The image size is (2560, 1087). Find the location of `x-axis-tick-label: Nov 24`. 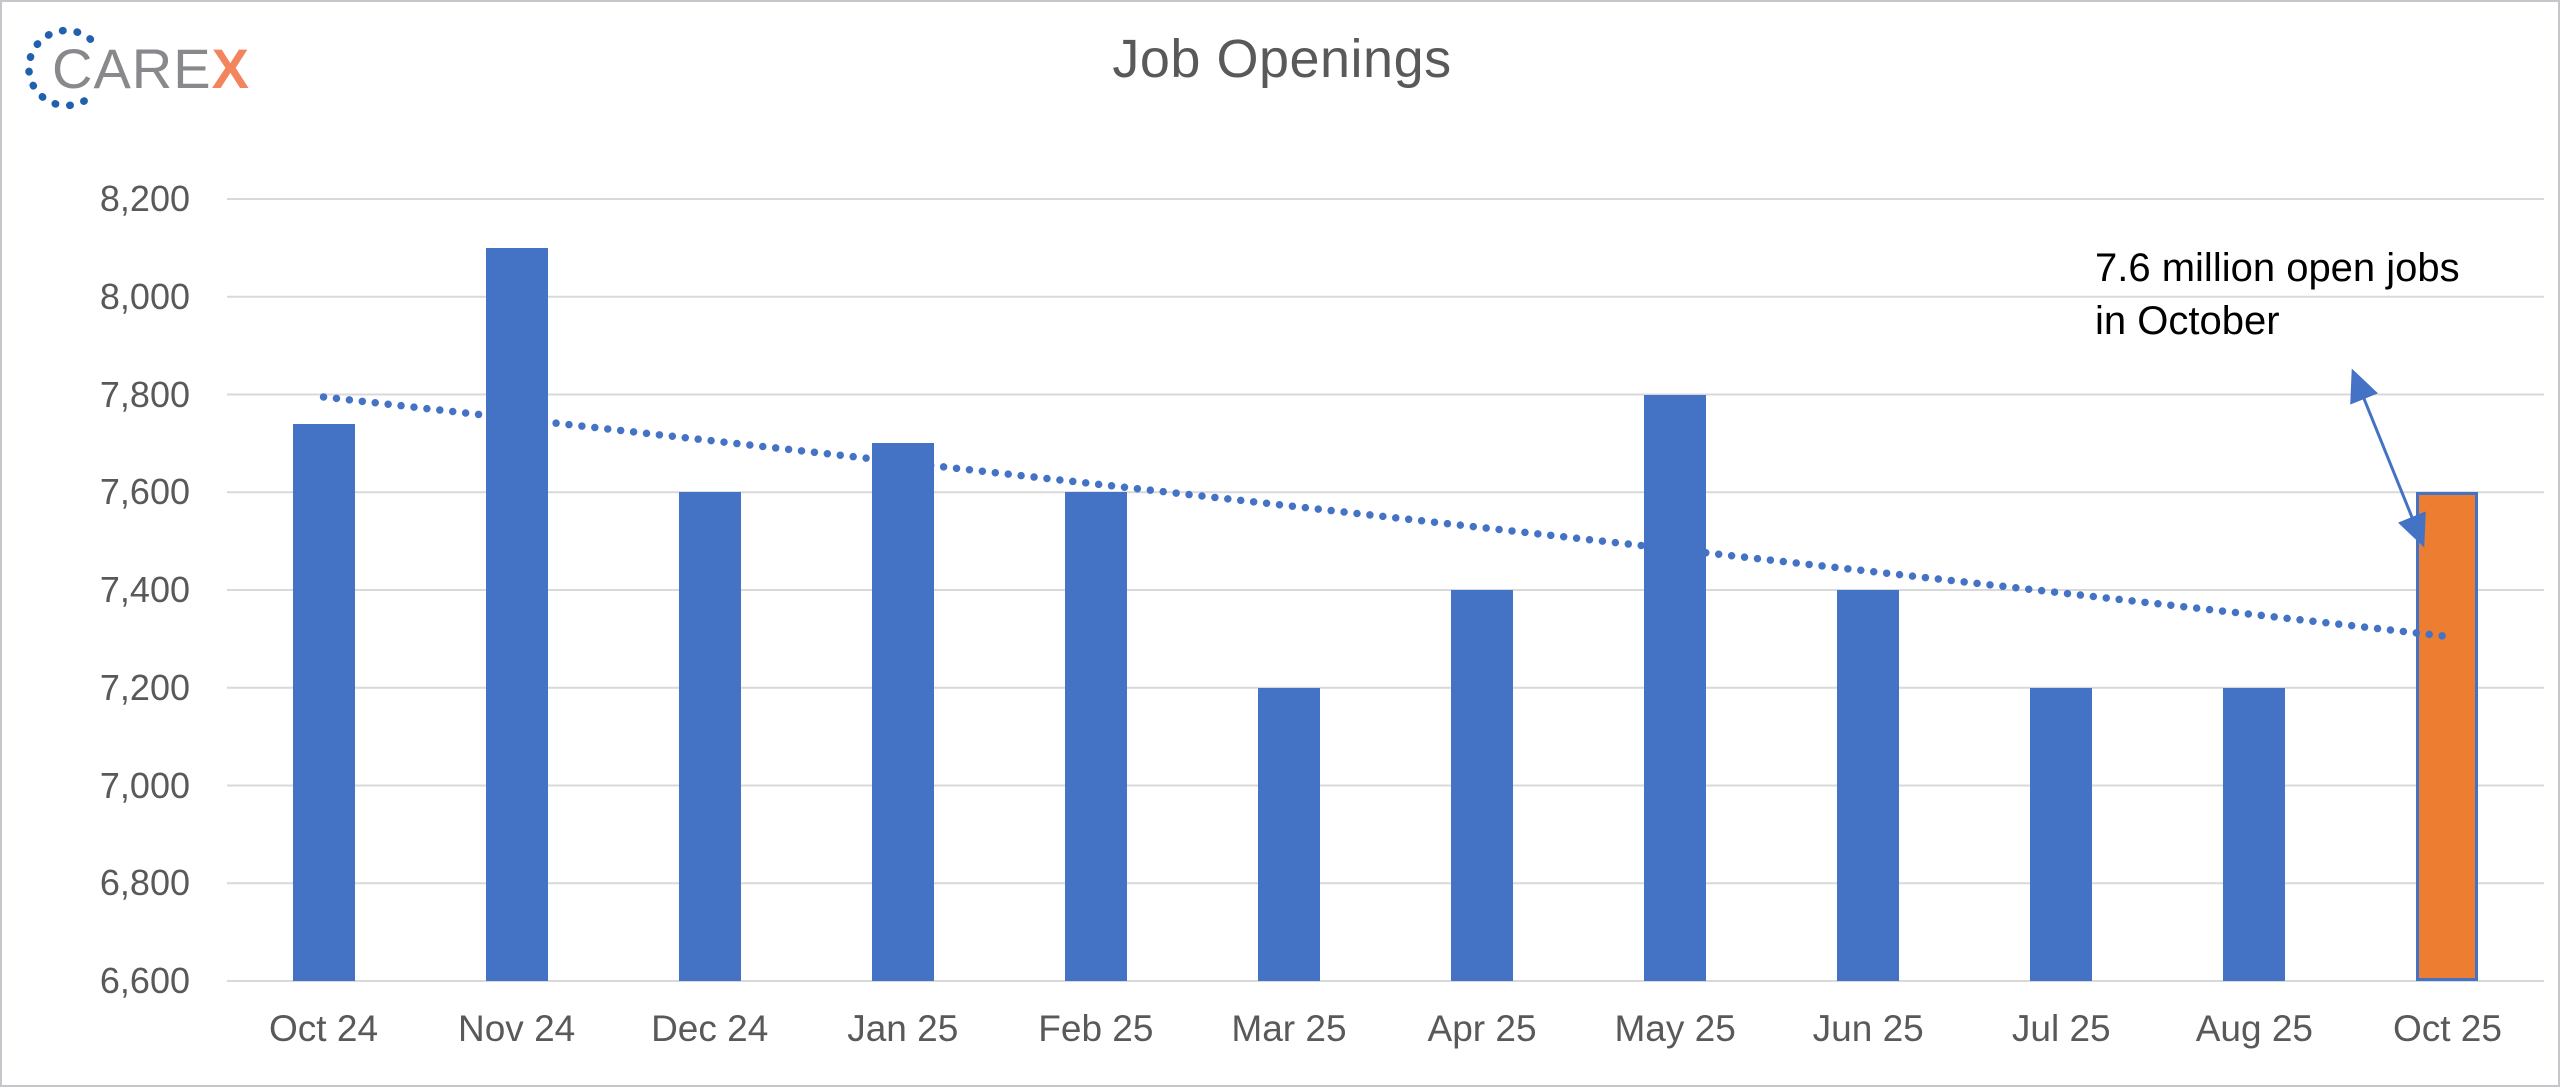

x-axis-tick-label: Nov 24 is located at coordinates (517, 1028).